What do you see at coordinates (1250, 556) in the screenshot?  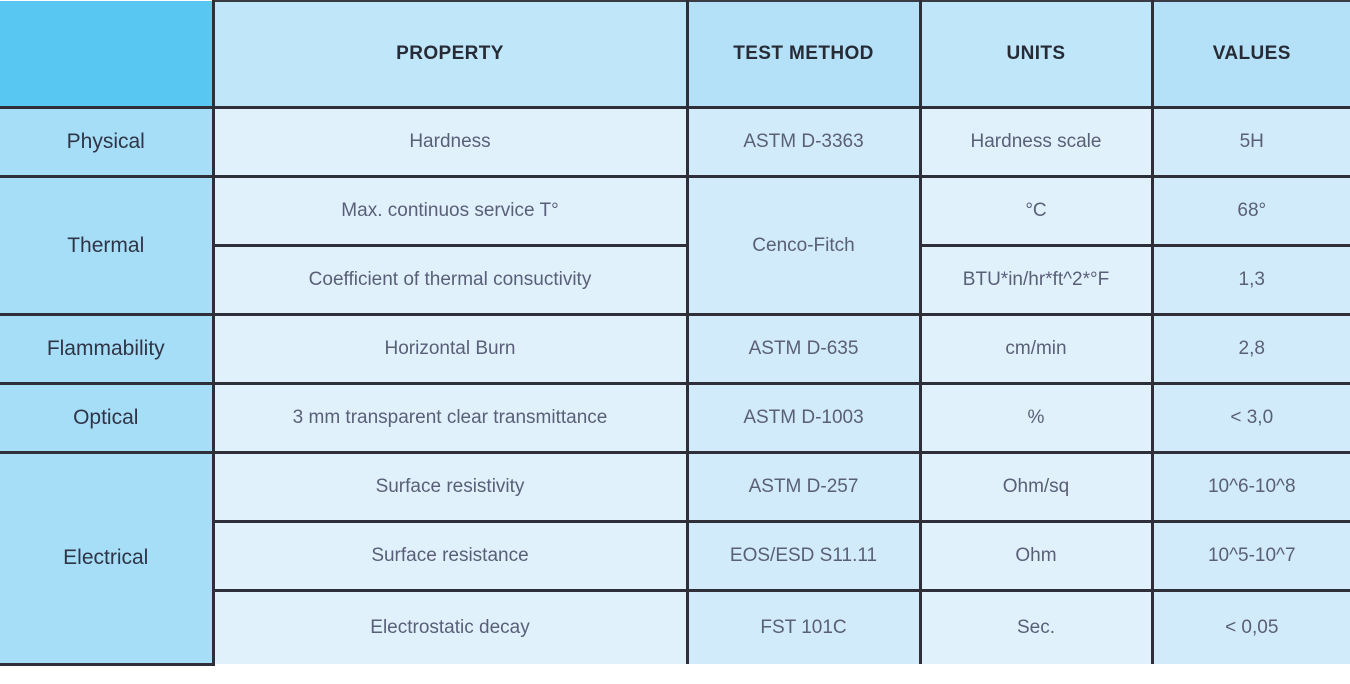 I see `values-cell: 10^5-10^7` at bounding box center [1250, 556].